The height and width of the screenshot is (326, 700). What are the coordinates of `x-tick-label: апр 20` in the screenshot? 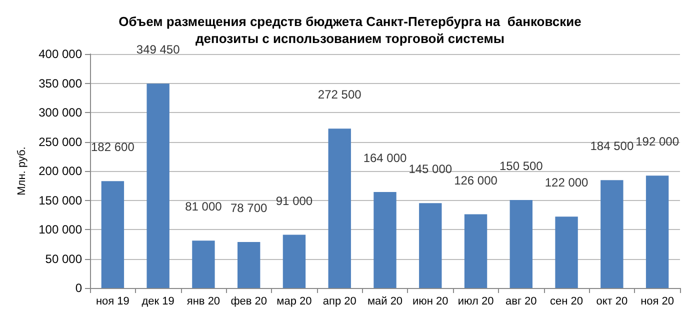 It's located at (339, 302).